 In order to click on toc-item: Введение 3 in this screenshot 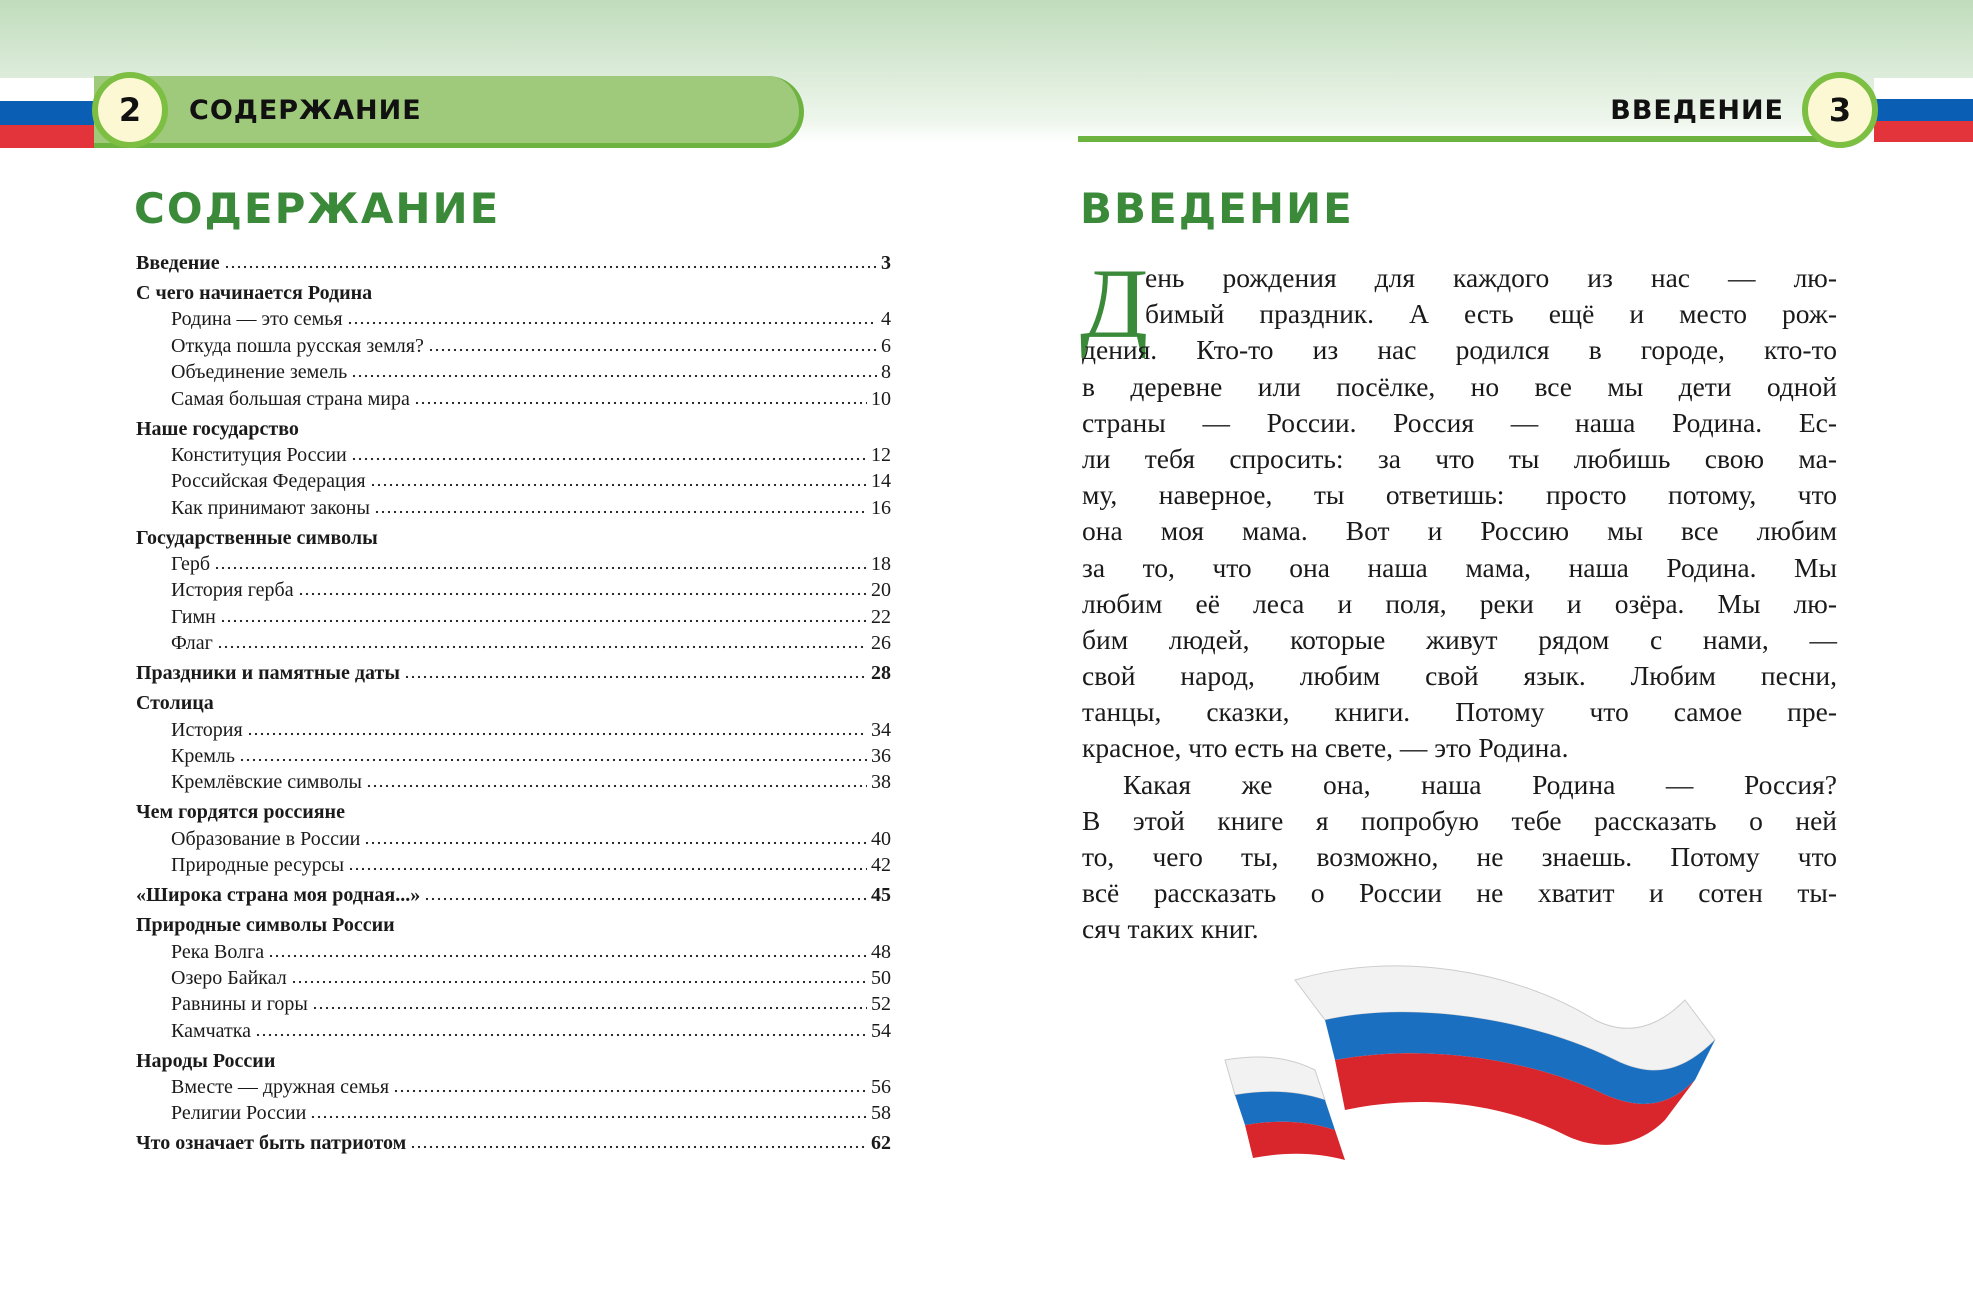, I will do `click(513, 263)`.